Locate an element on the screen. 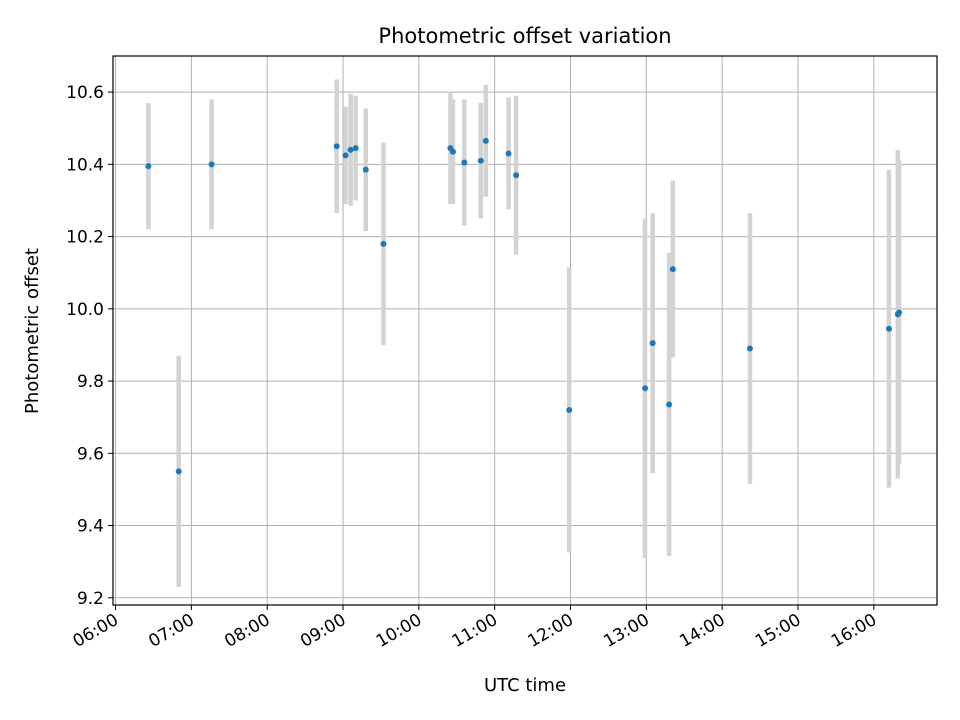  chart-title: Photometric offset variation is located at coordinates (524, 36).